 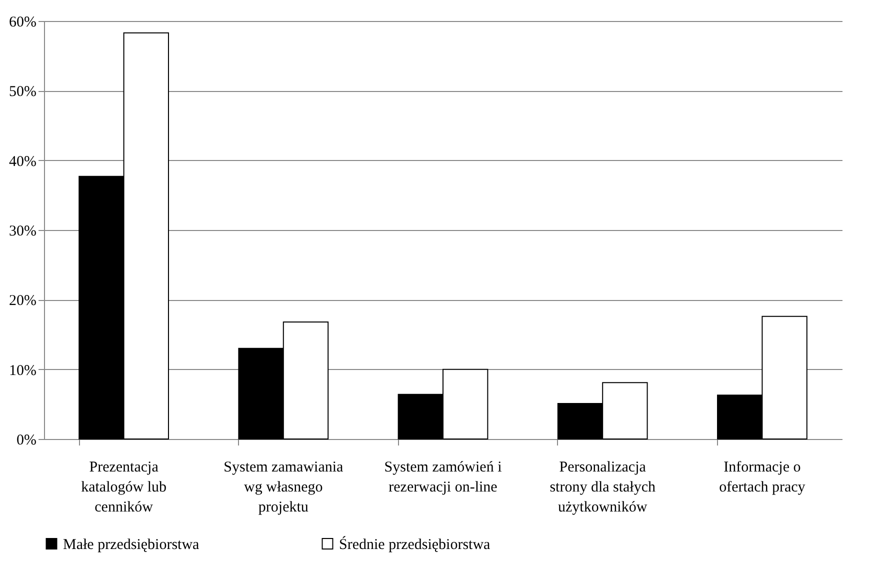 I want to click on y-tick-label: 30%, so click(x=22, y=232).